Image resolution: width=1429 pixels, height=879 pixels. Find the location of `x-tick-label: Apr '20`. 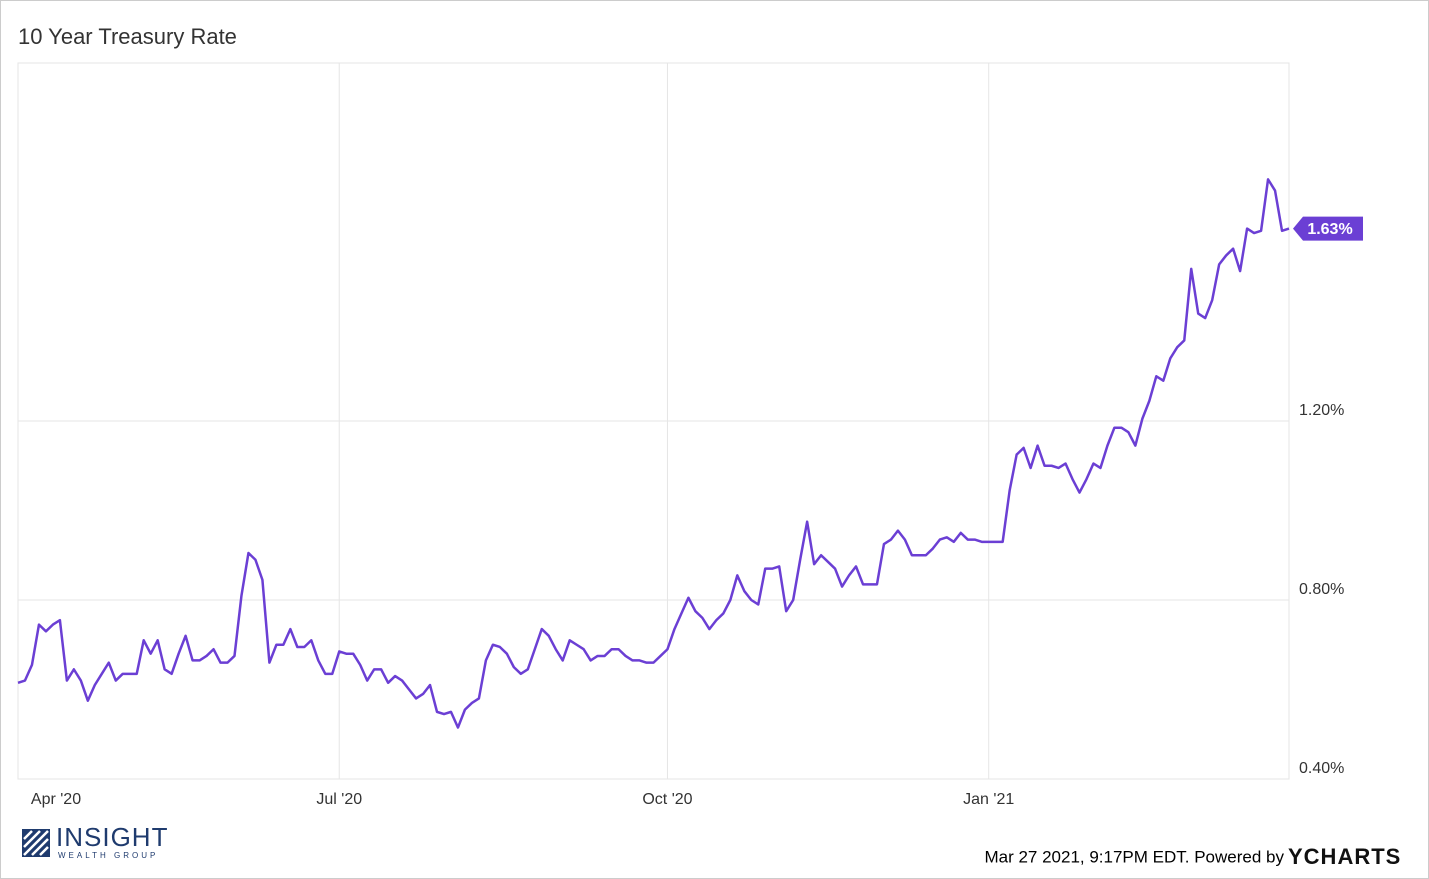

x-tick-label: Apr '20 is located at coordinates (56, 799).